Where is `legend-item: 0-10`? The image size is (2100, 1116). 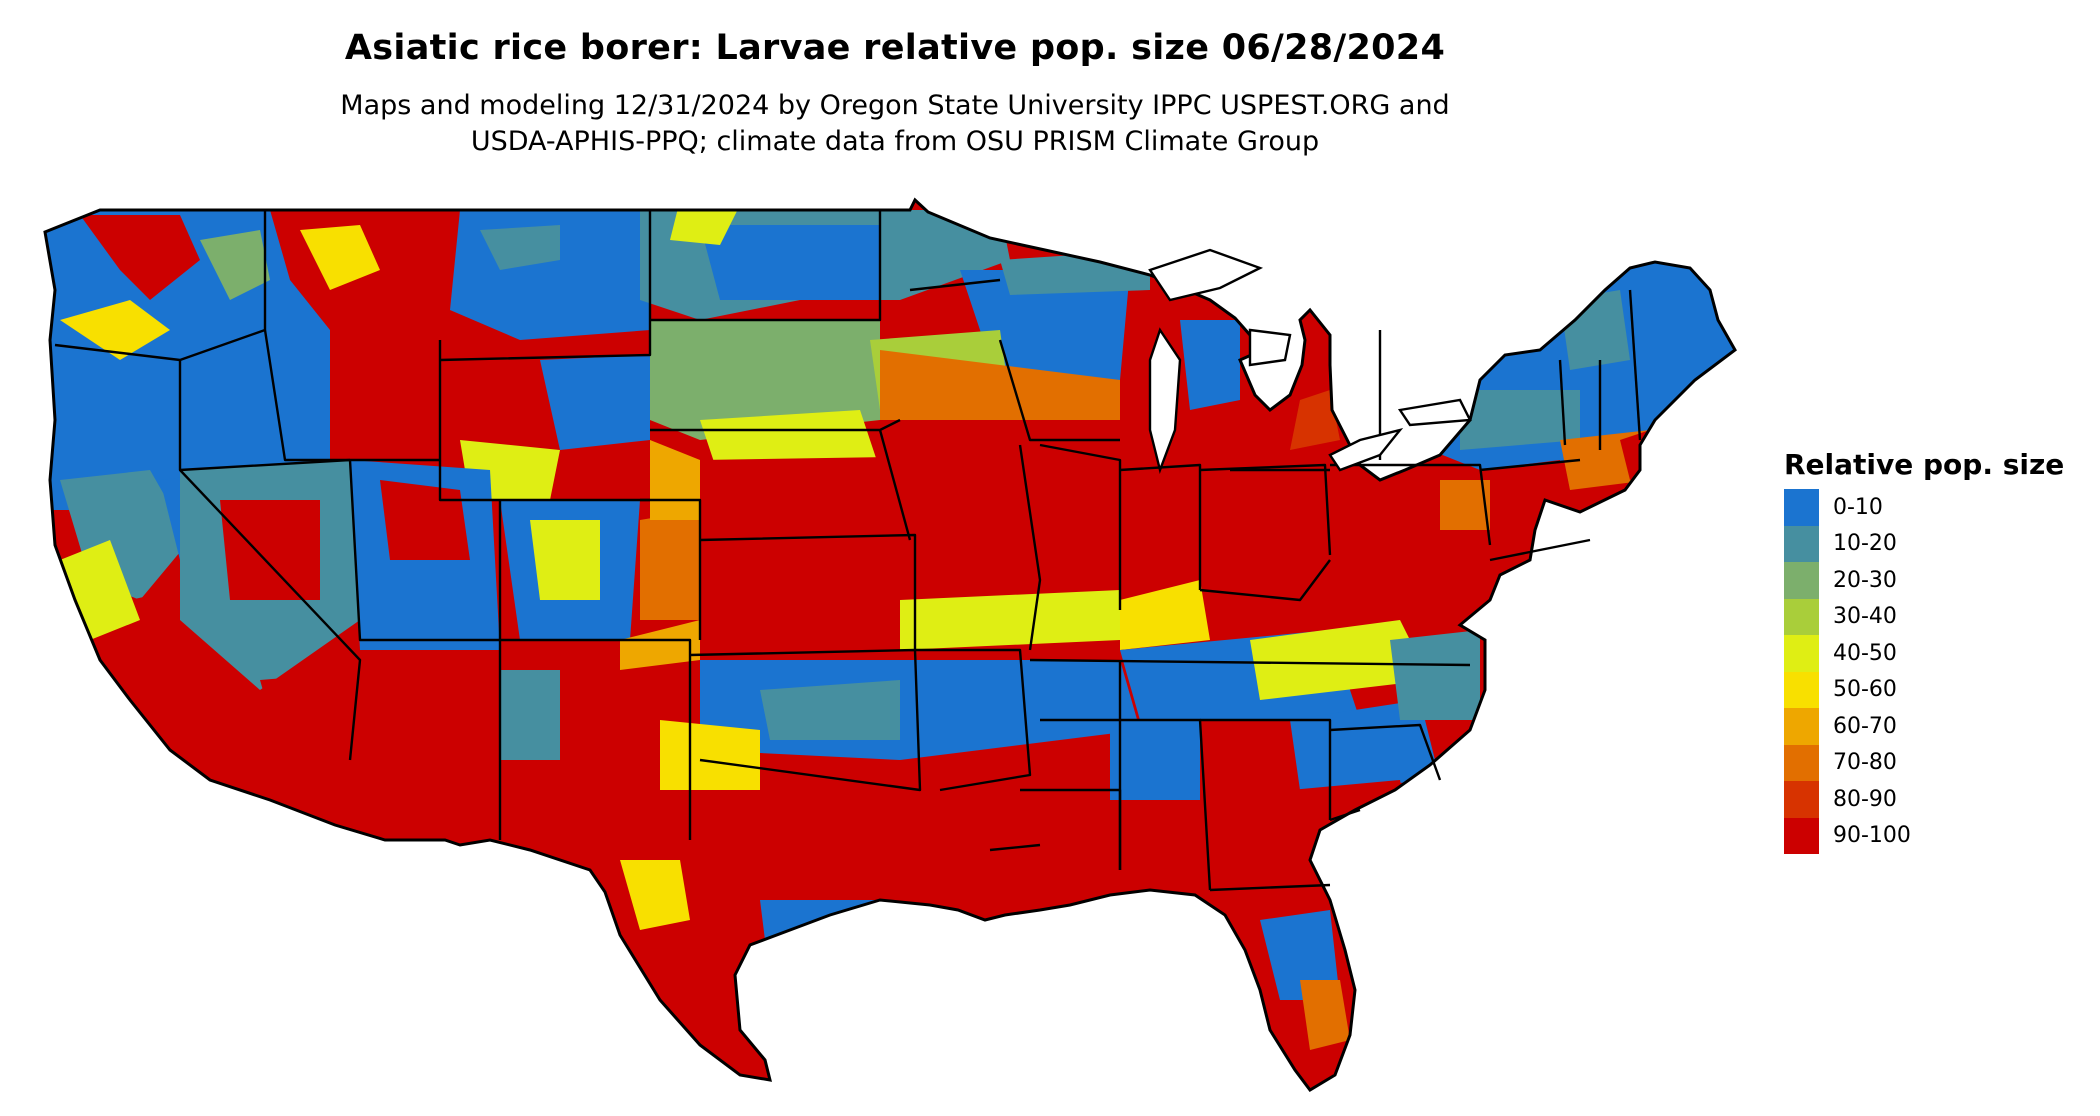
legend-item: 0-10 is located at coordinates (1934, 507).